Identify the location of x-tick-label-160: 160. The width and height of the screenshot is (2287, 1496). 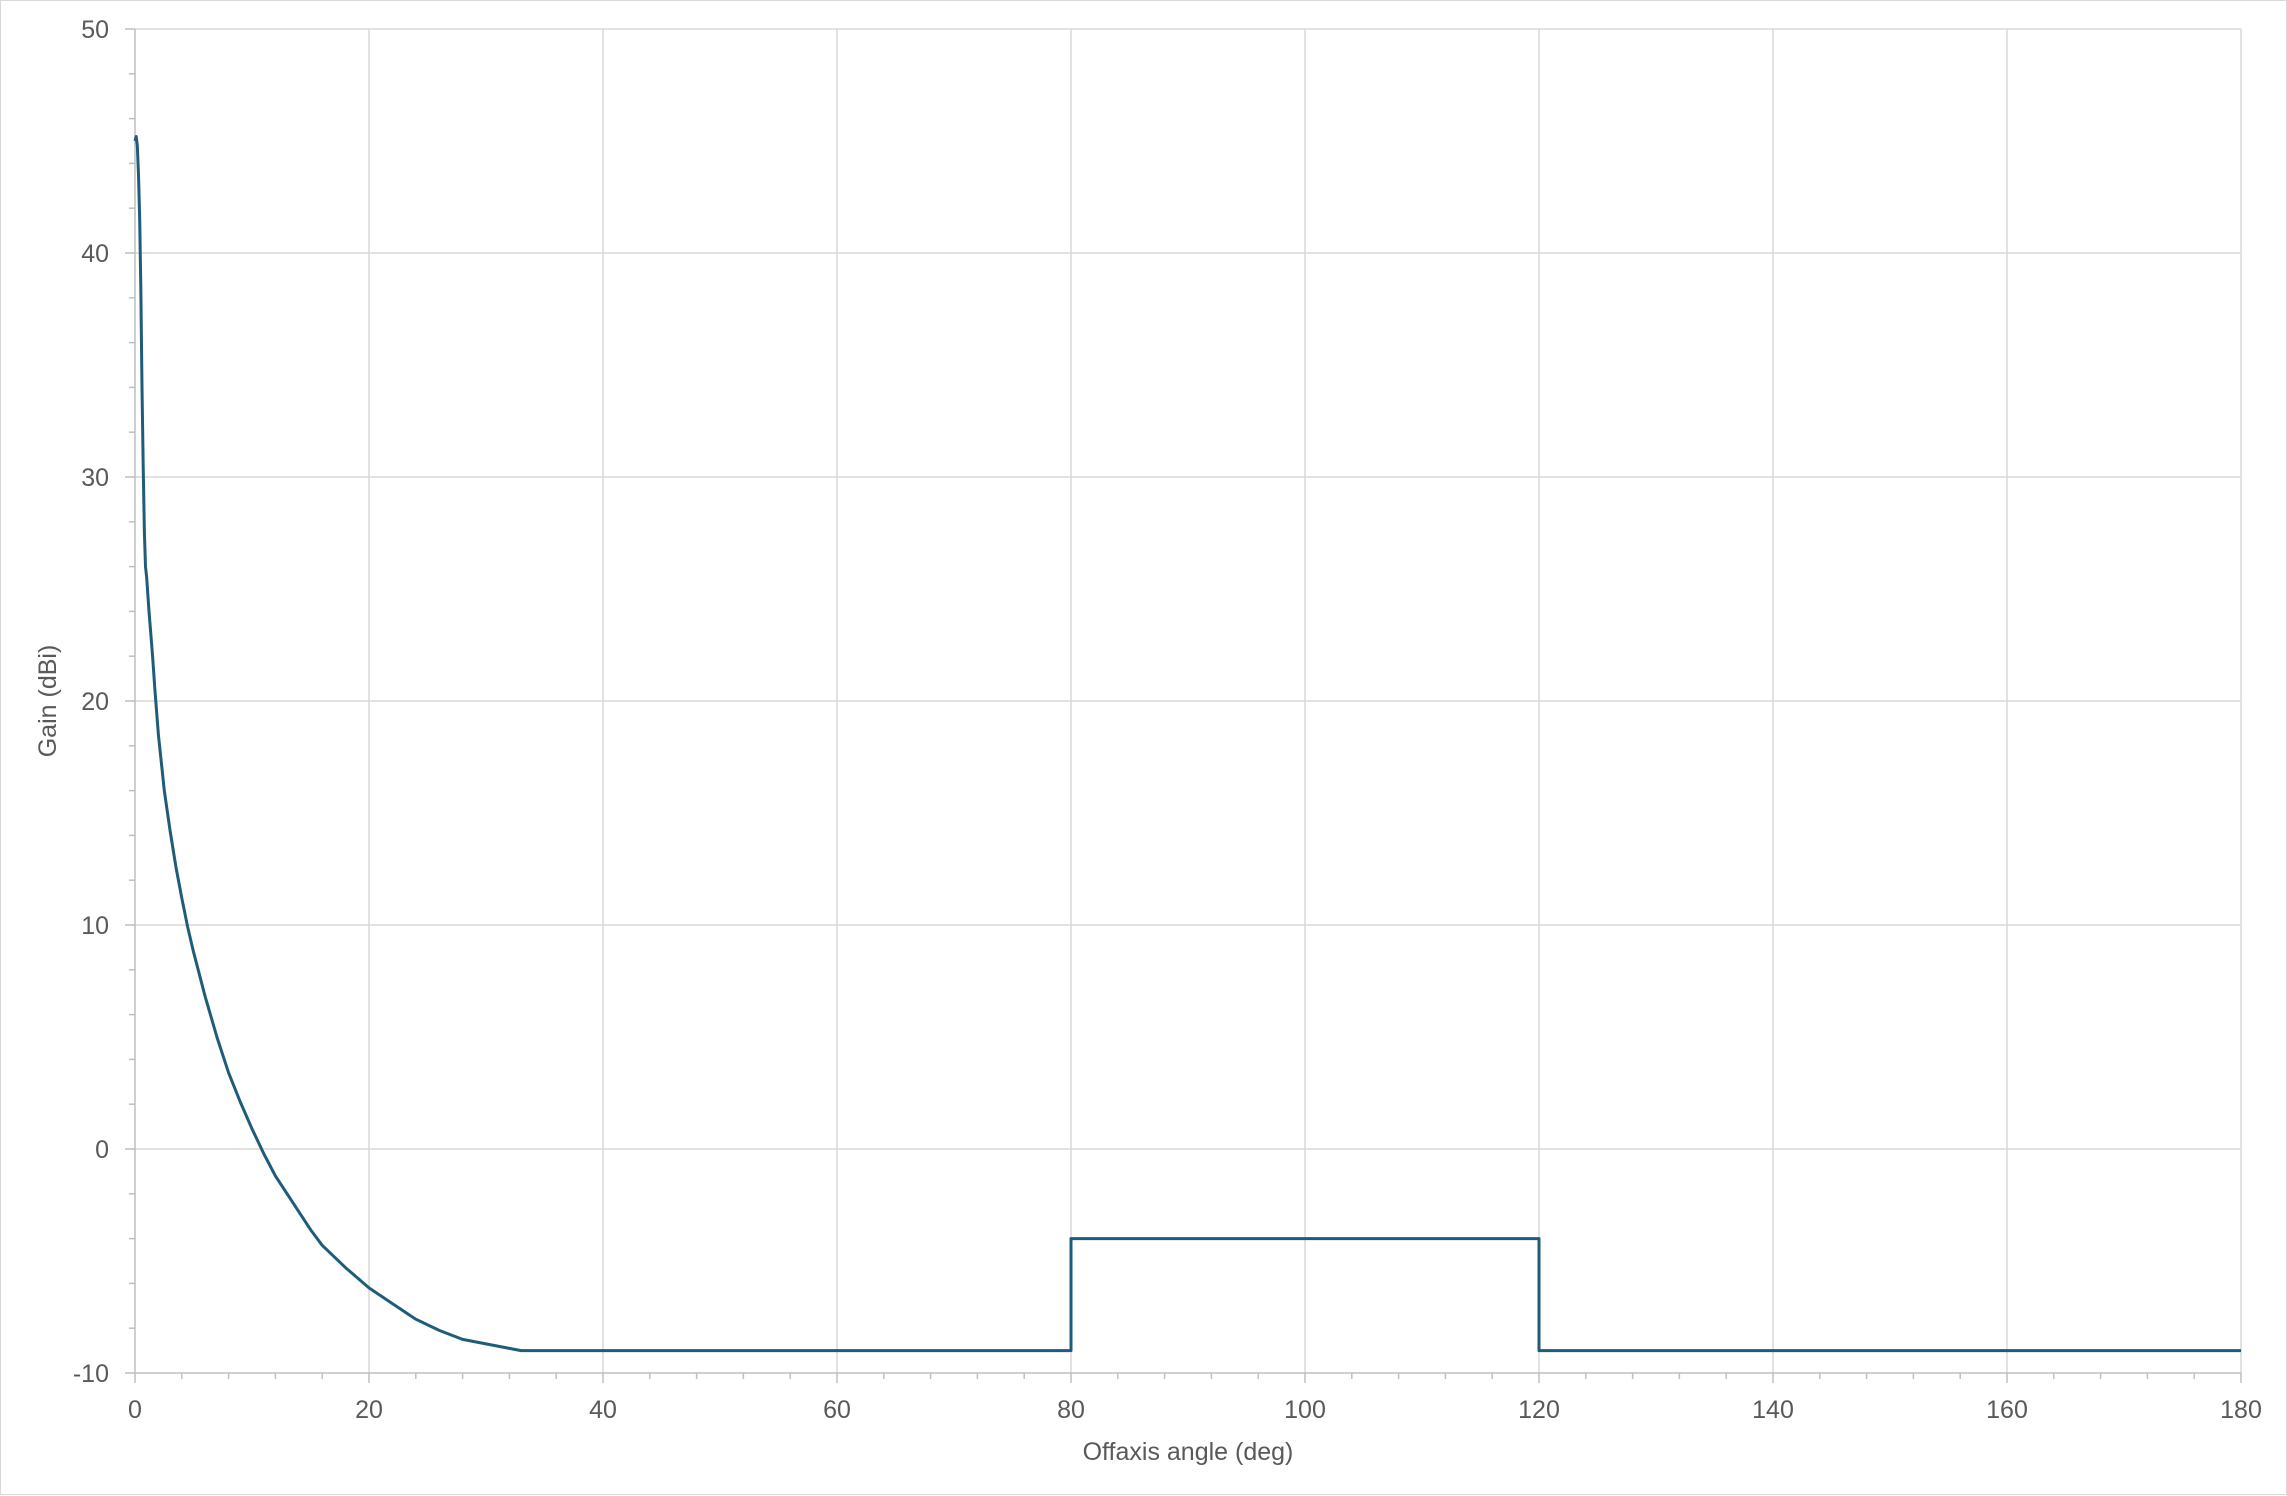
(2007, 1410).